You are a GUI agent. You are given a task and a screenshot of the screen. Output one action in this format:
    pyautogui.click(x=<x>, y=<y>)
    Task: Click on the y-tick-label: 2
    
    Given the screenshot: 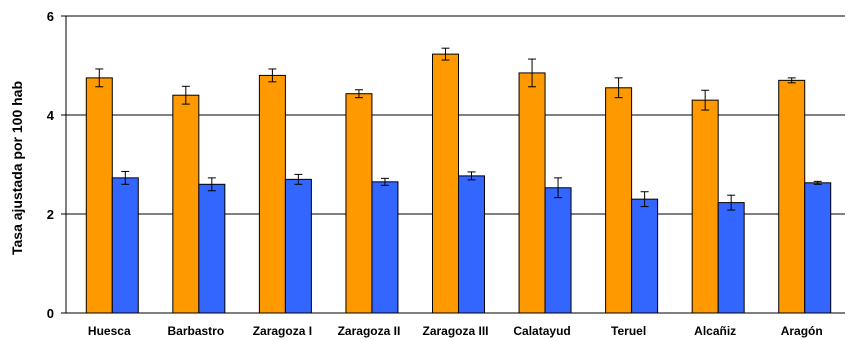 What is the action you would take?
    pyautogui.click(x=50, y=214)
    